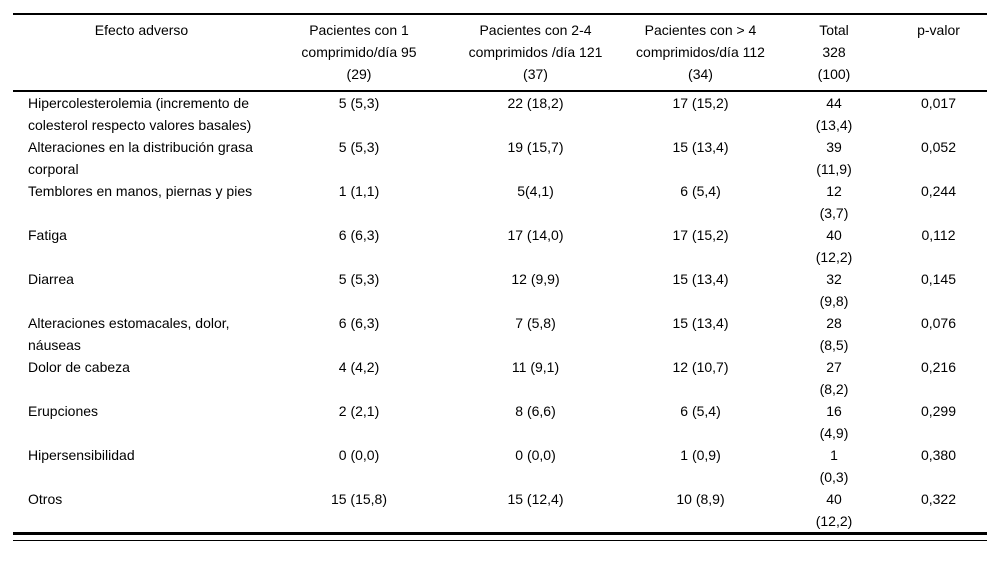 The height and width of the screenshot is (575, 1000). Describe the element at coordinates (359, 455) in the screenshot. I see `cell-col1: 0 (0,0)` at that location.